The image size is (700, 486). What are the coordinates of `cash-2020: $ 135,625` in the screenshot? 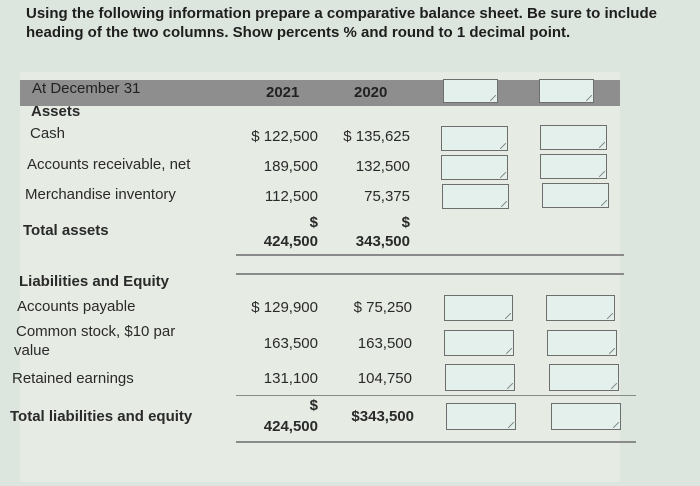 It's located at (376, 136).